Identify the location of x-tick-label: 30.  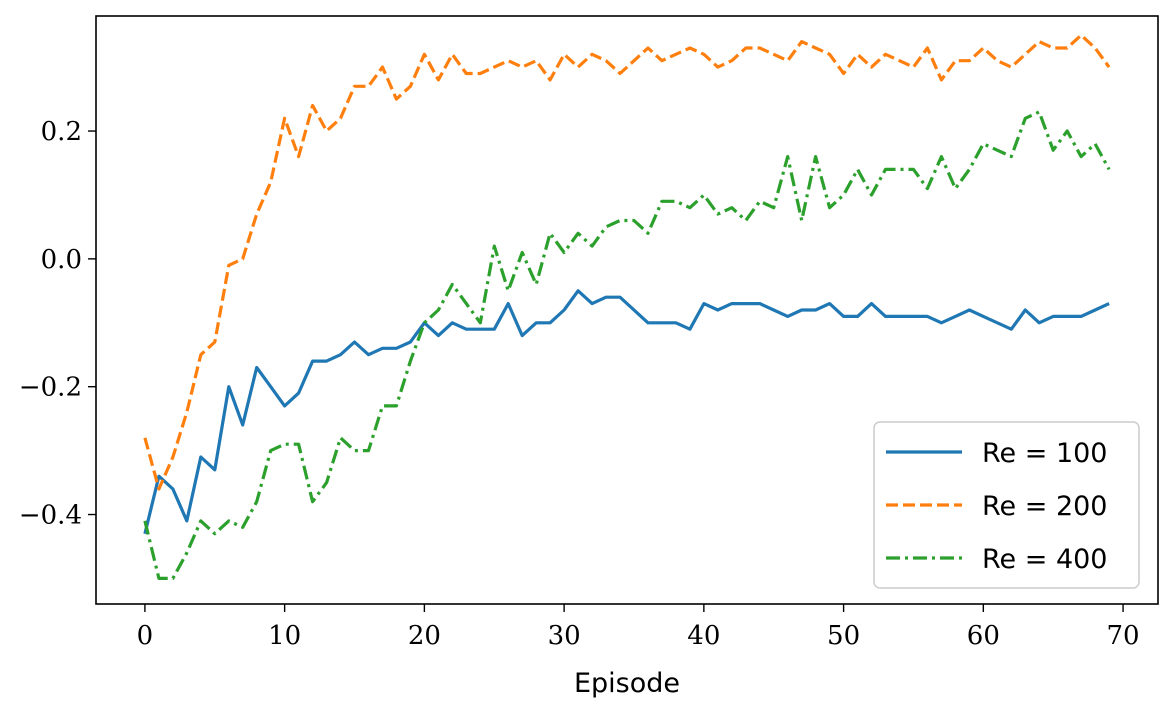
(564, 636).